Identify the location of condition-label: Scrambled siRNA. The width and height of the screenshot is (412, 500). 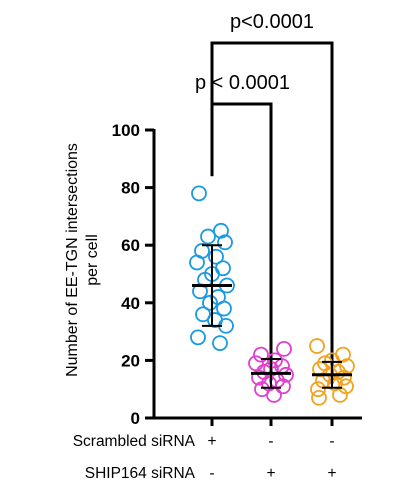
(134, 441).